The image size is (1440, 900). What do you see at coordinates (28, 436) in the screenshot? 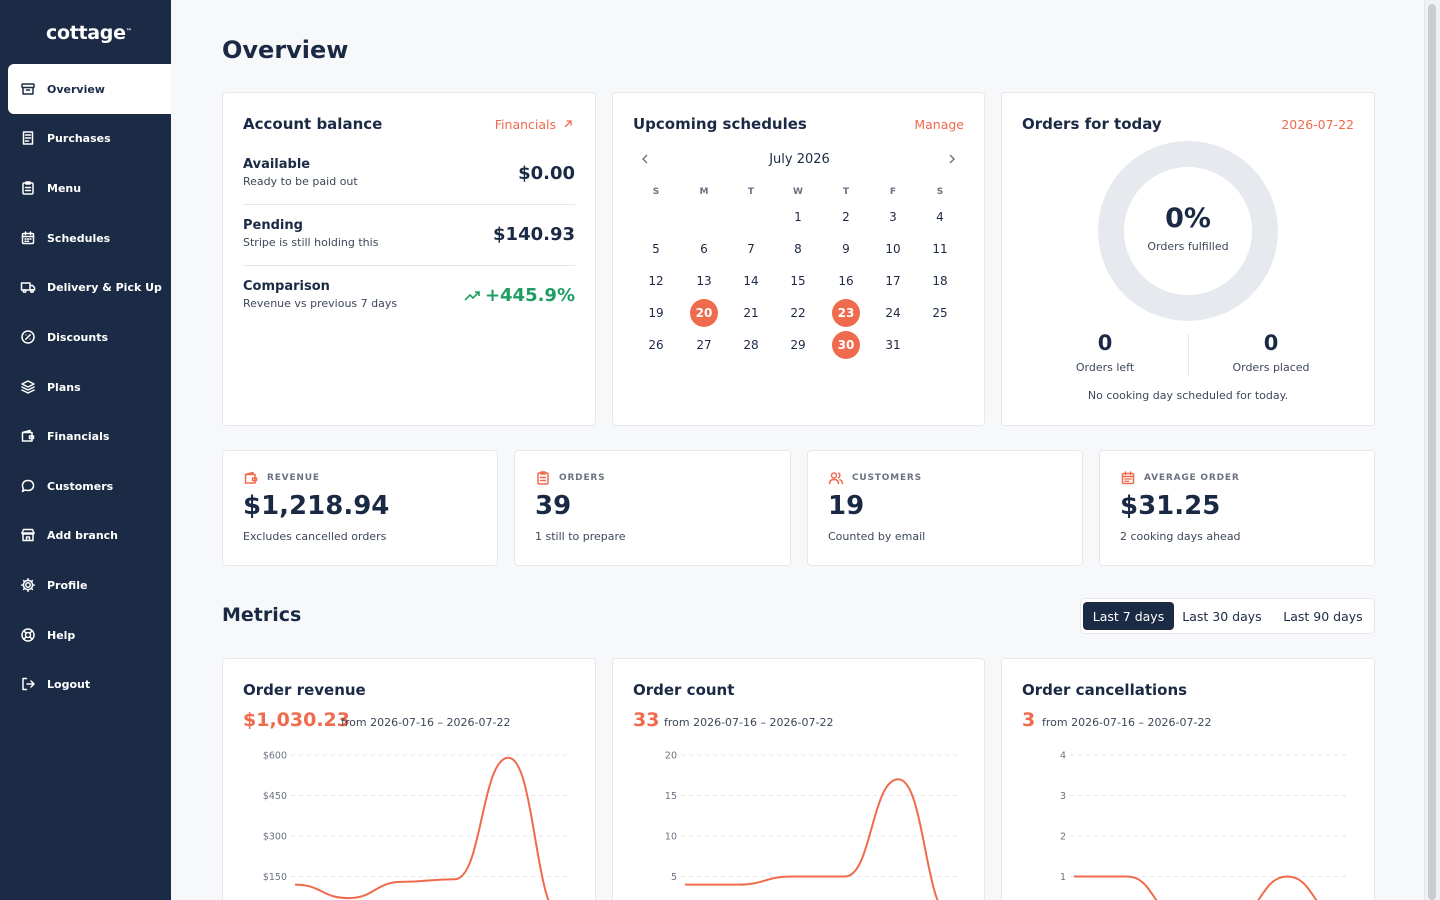
I see `wallet-icon` at bounding box center [28, 436].